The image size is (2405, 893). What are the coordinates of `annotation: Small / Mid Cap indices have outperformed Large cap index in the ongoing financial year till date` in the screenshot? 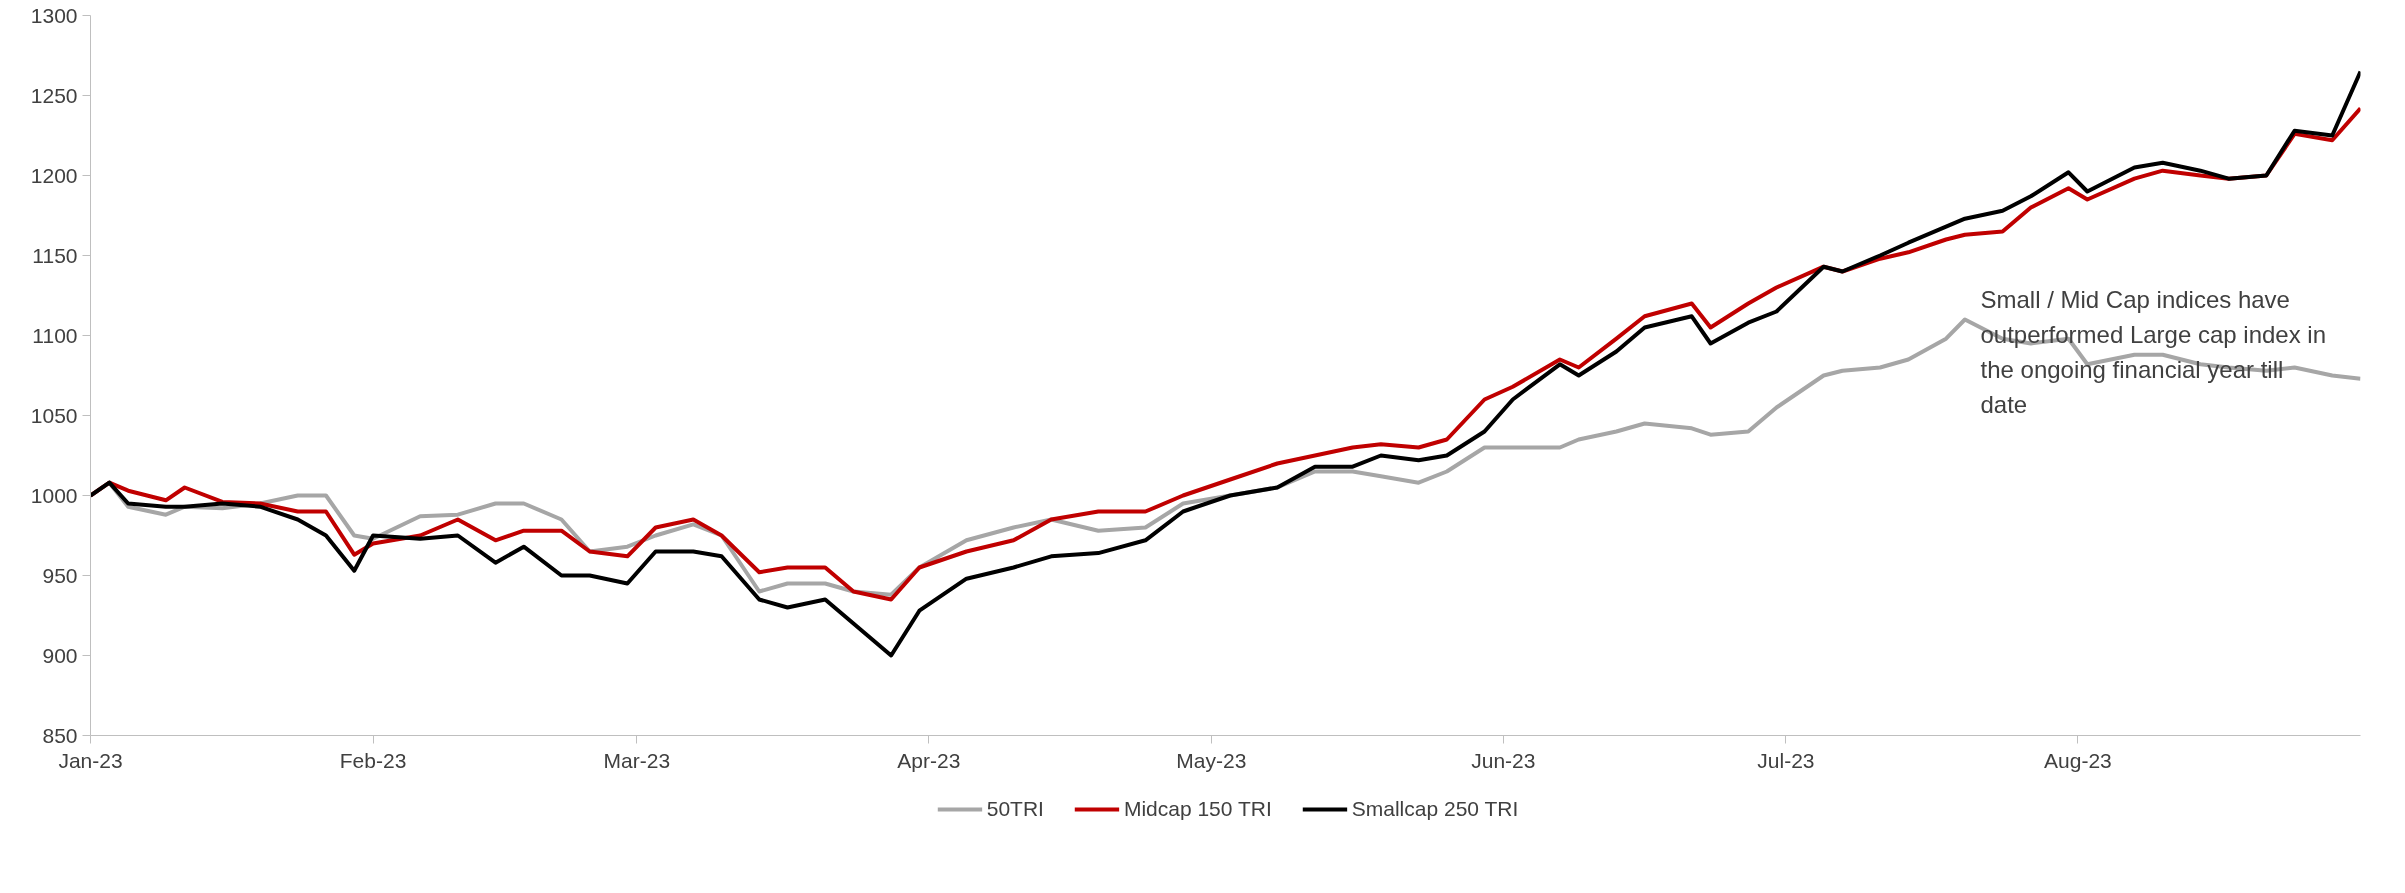 It's located at (2153, 351).